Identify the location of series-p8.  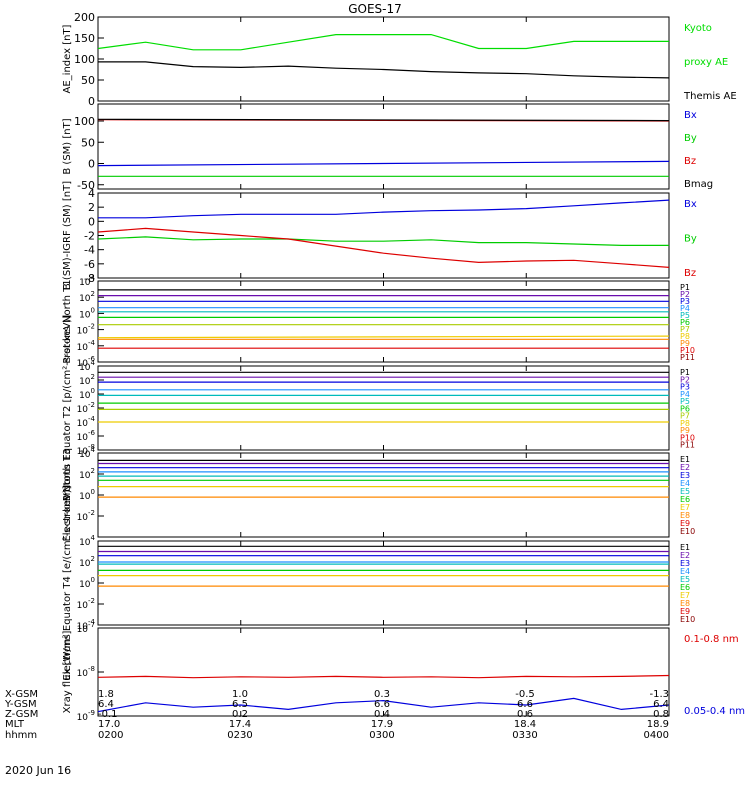
(383, 337).